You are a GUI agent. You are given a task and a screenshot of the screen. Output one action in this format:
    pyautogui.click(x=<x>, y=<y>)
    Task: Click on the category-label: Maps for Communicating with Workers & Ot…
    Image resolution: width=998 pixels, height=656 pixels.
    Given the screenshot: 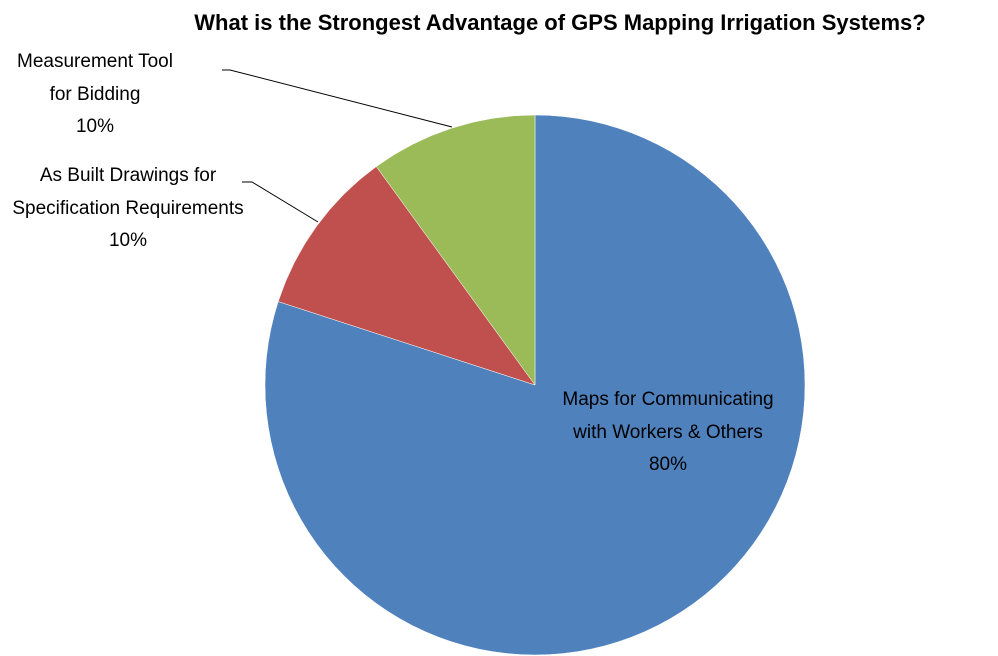 What is the action you would take?
    pyautogui.click(x=668, y=416)
    